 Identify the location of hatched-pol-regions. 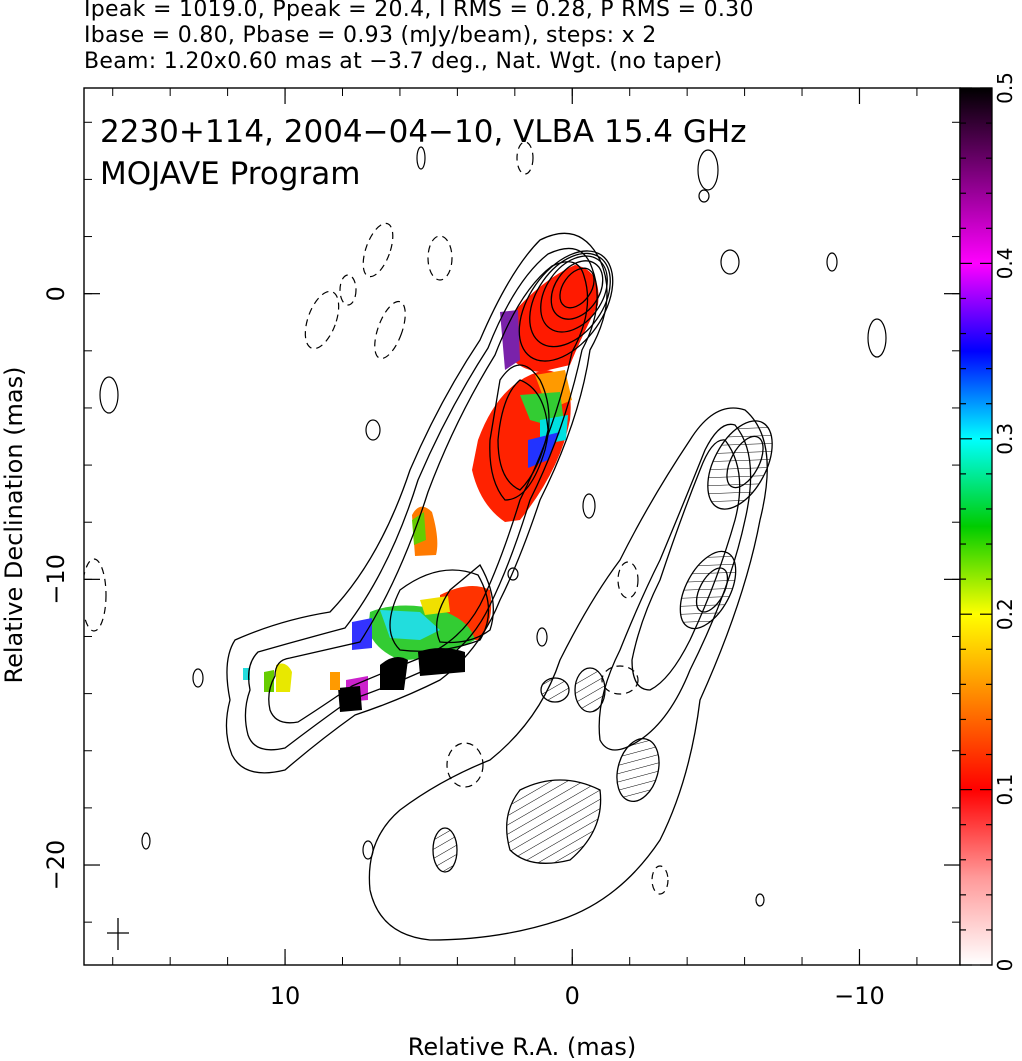
(603, 646).